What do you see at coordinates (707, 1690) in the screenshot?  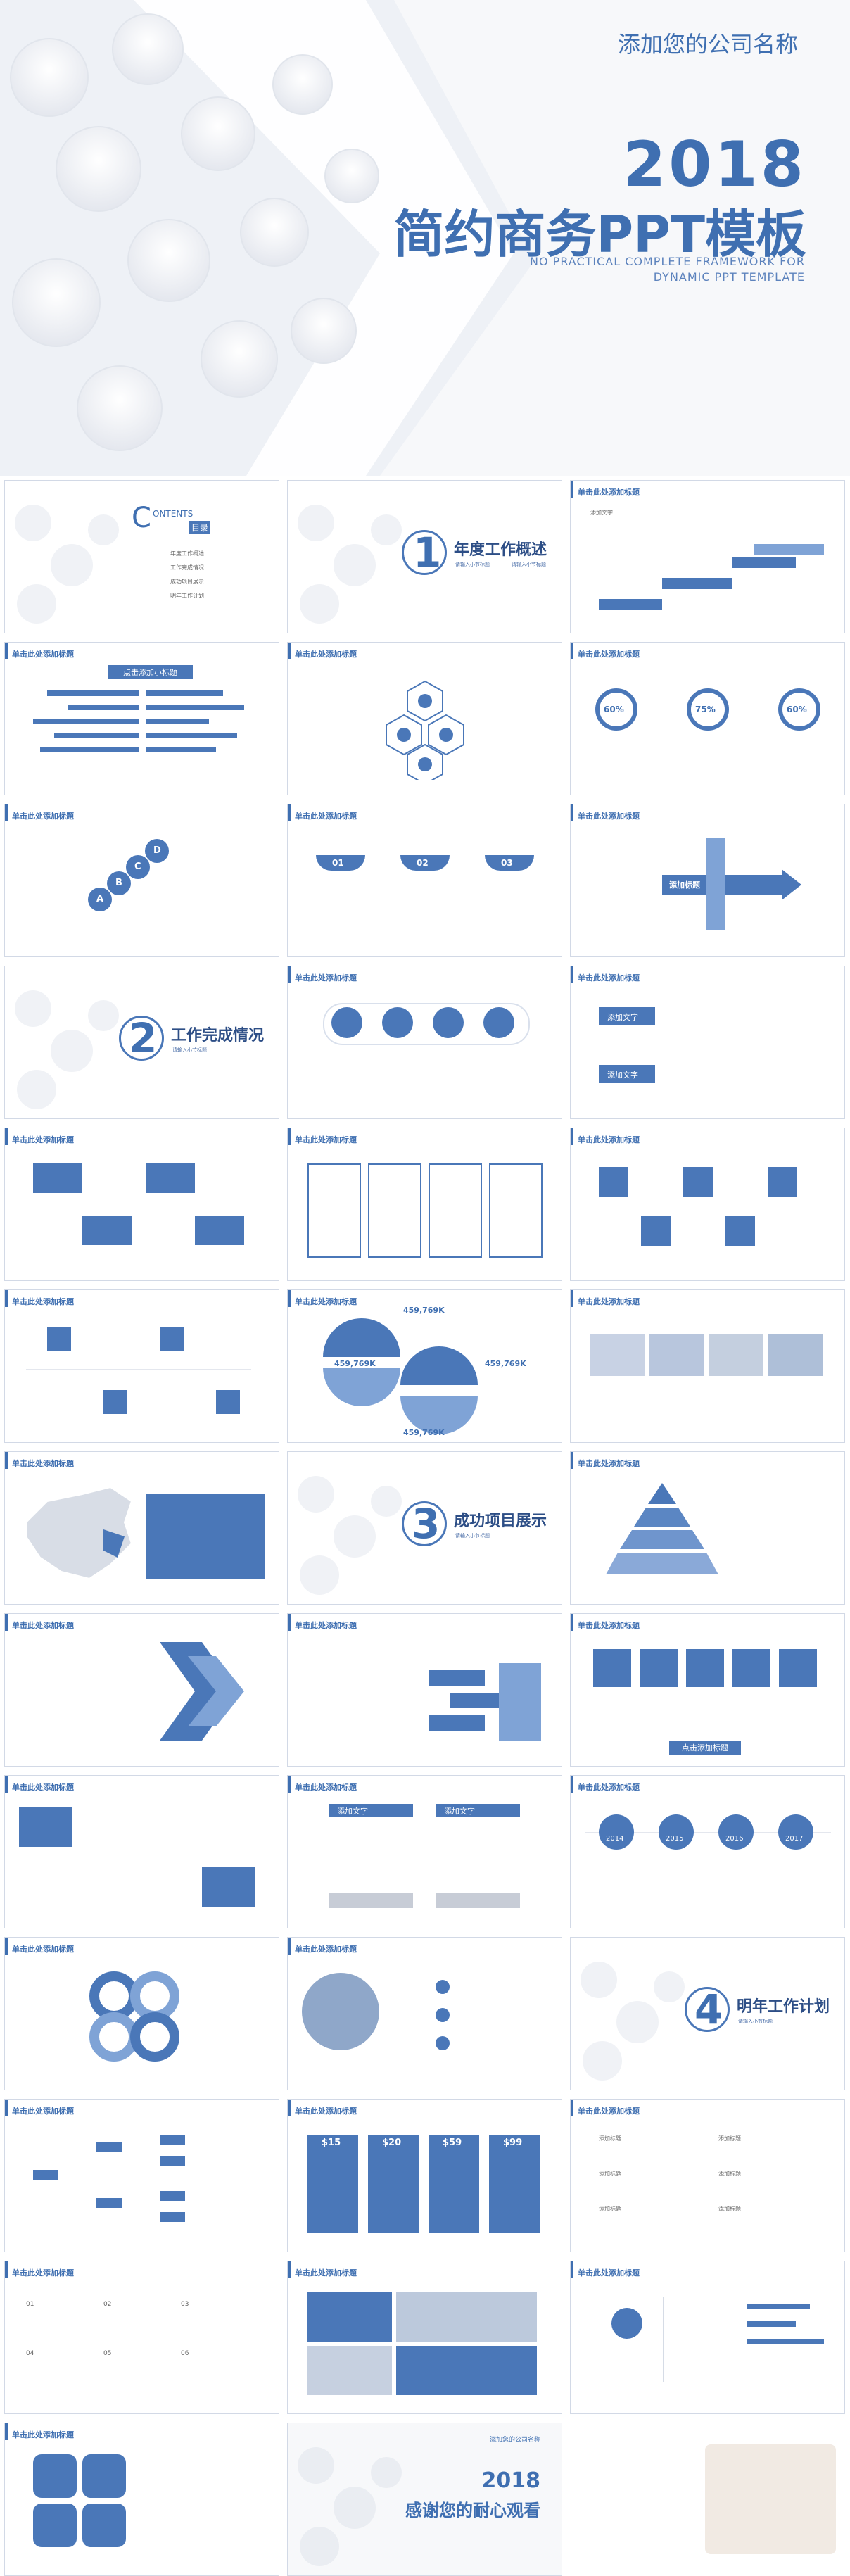 I see `slide-five-icons: 单击此处添加标题 点击添加标题` at bounding box center [707, 1690].